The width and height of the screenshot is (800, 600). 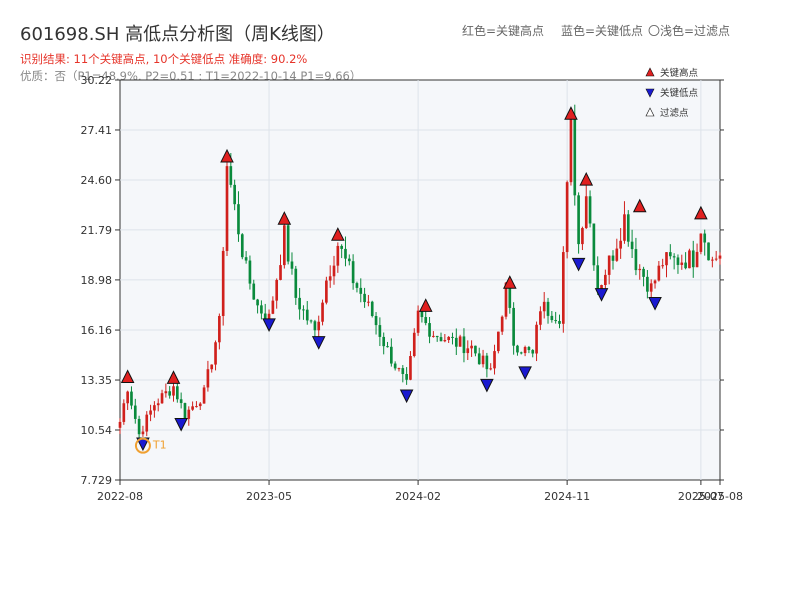 What do you see at coordinates (97, 330) in the screenshot?
I see `y-tick-label: 16.16` at bounding box center [97, 330].